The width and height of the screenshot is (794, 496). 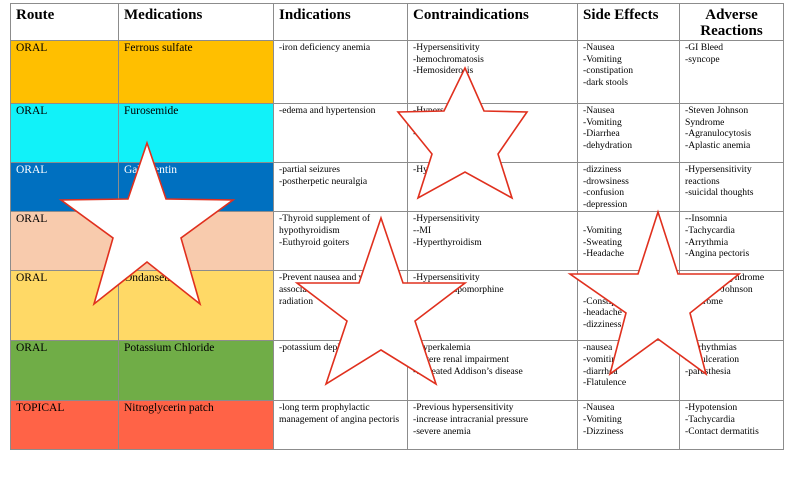 What do you see at coordinates (707, 242) in the screenshot?
I see `cell-line: -Arrythmia` at bounding box center [707, 242].